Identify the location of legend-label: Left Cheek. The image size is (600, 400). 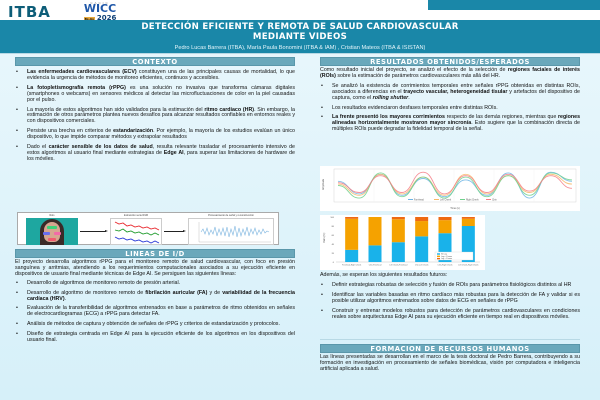
(446, 200).